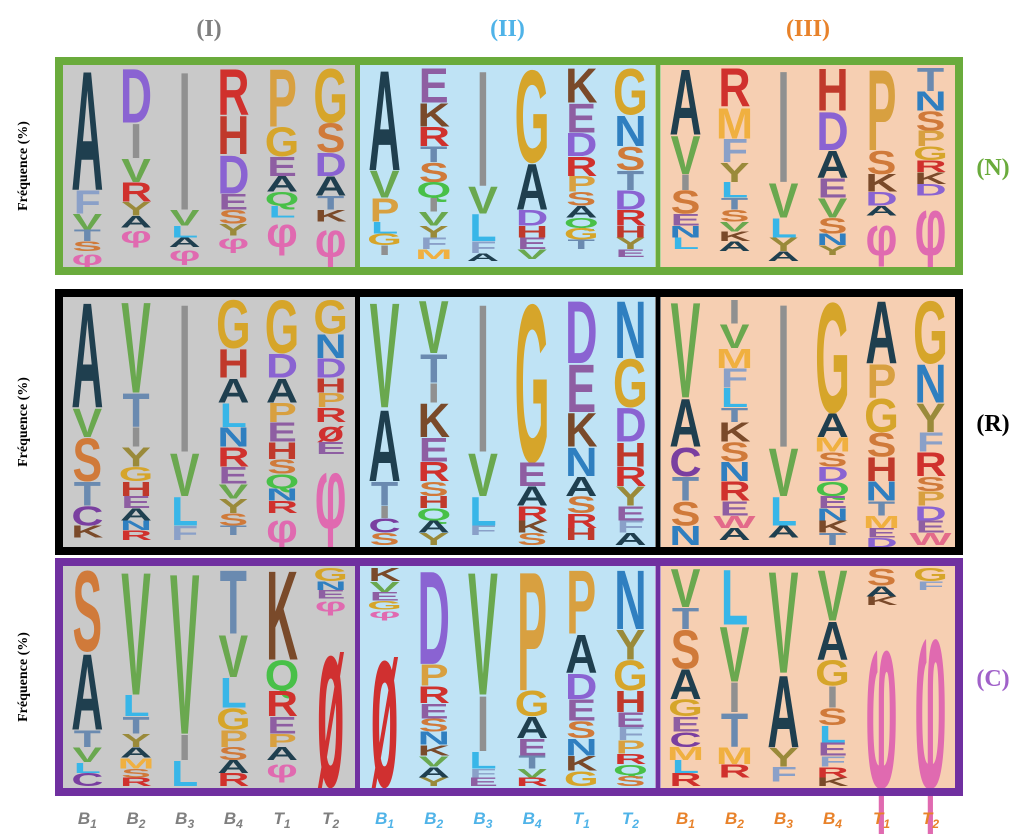 Image resolution: width=1018 pixels, height=834 pixels. I want to click on column-group-labels: (I) (II) (III), so click(513, 29).